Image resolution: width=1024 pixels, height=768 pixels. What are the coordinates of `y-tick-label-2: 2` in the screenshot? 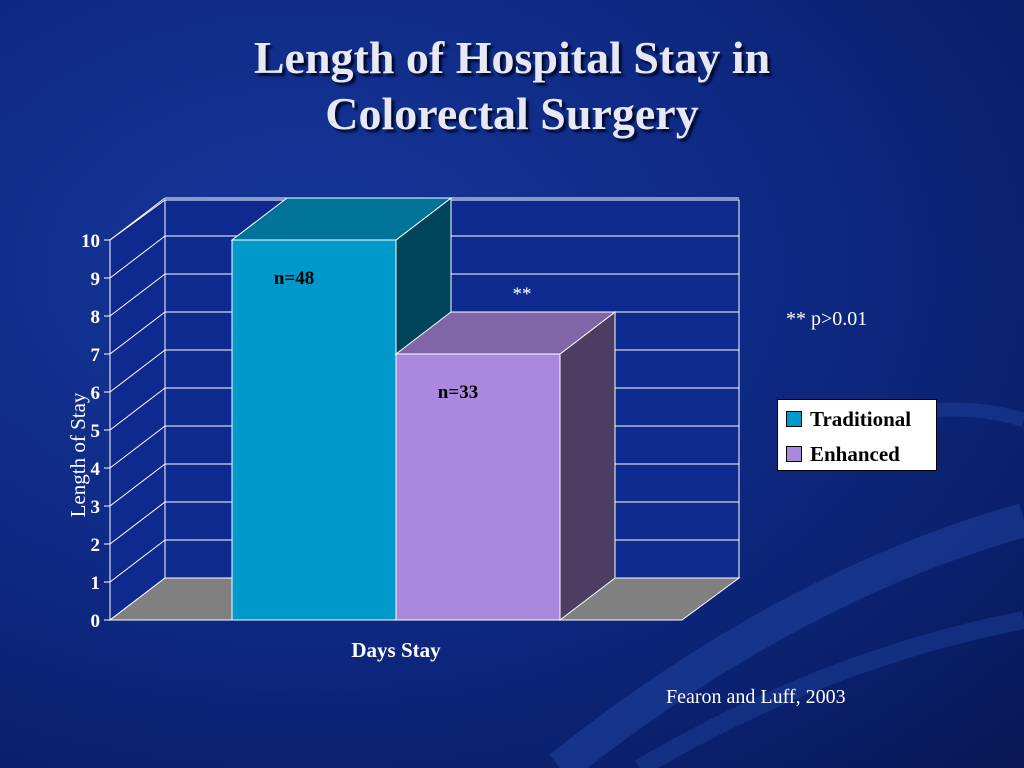 It's located at (96, 545).